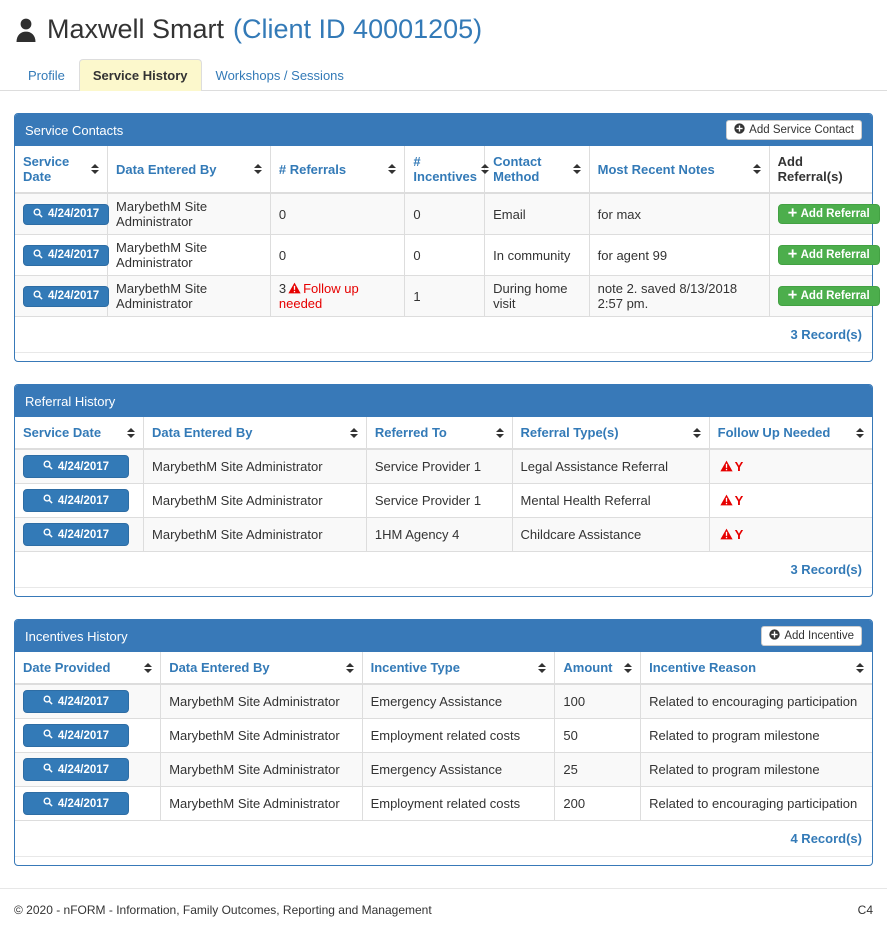 This screenshot has height=939, width=887. Describe the element at coordinates (74, 130) in the screenshot. I see `panel-title: Service Contacts` at that location.